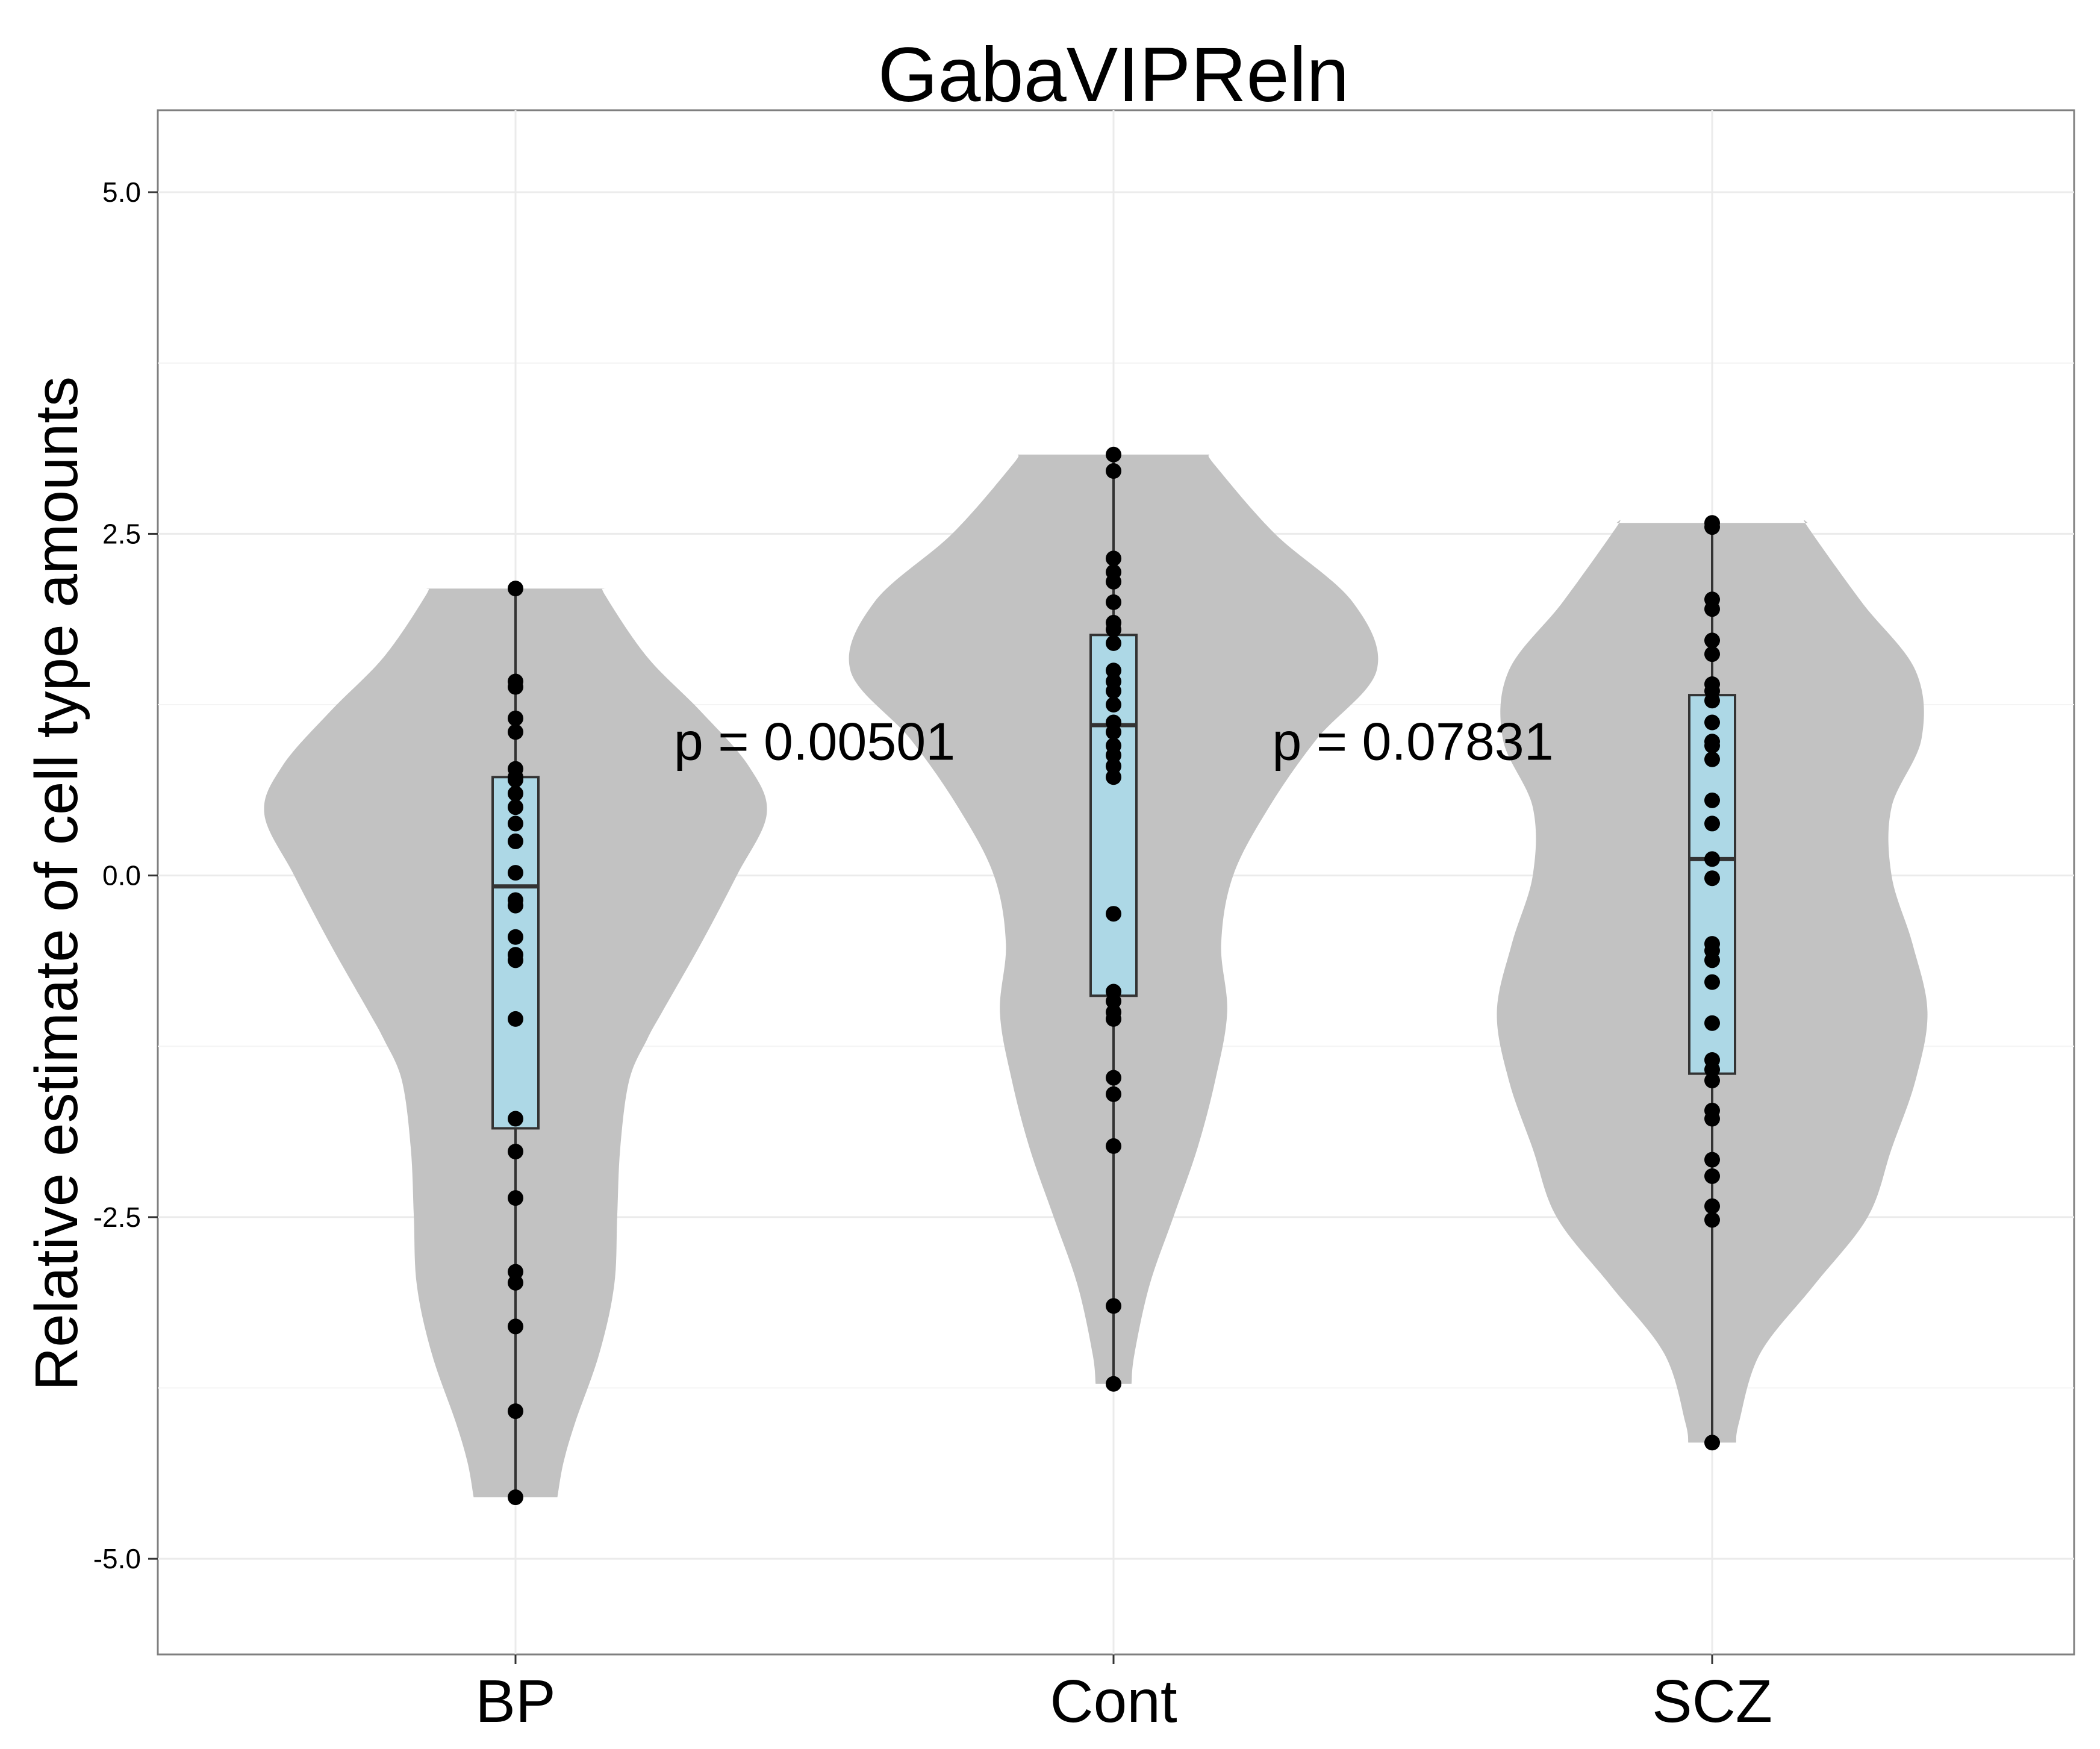 The image size is (2100, 1749). What do you see at coordinates (117, 1217) in the screenshot?
I see `y-tick-label: -2.5` at bounding box center [117, 1217].